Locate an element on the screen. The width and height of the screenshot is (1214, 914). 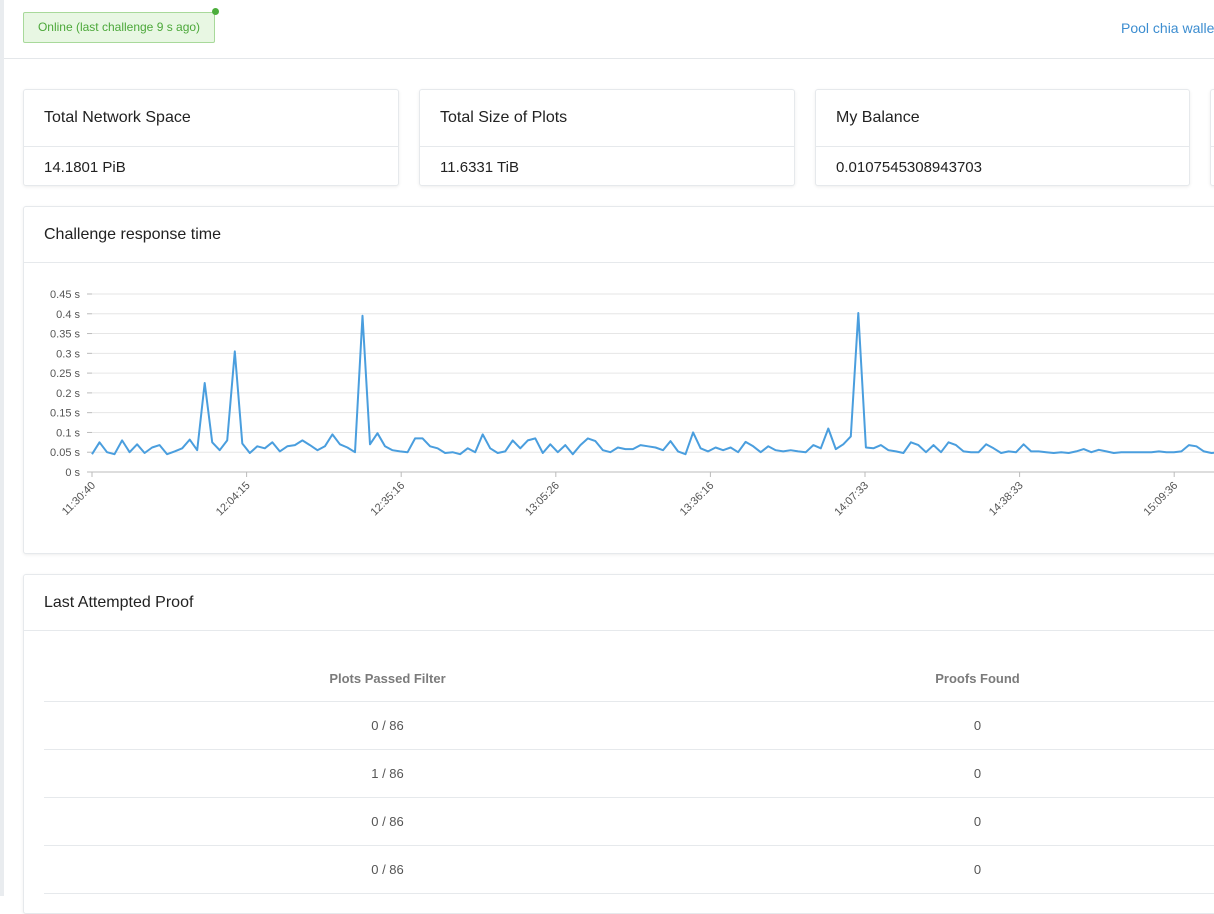
y-tick-label: 0.1 s is located at coordinates (68, 433).